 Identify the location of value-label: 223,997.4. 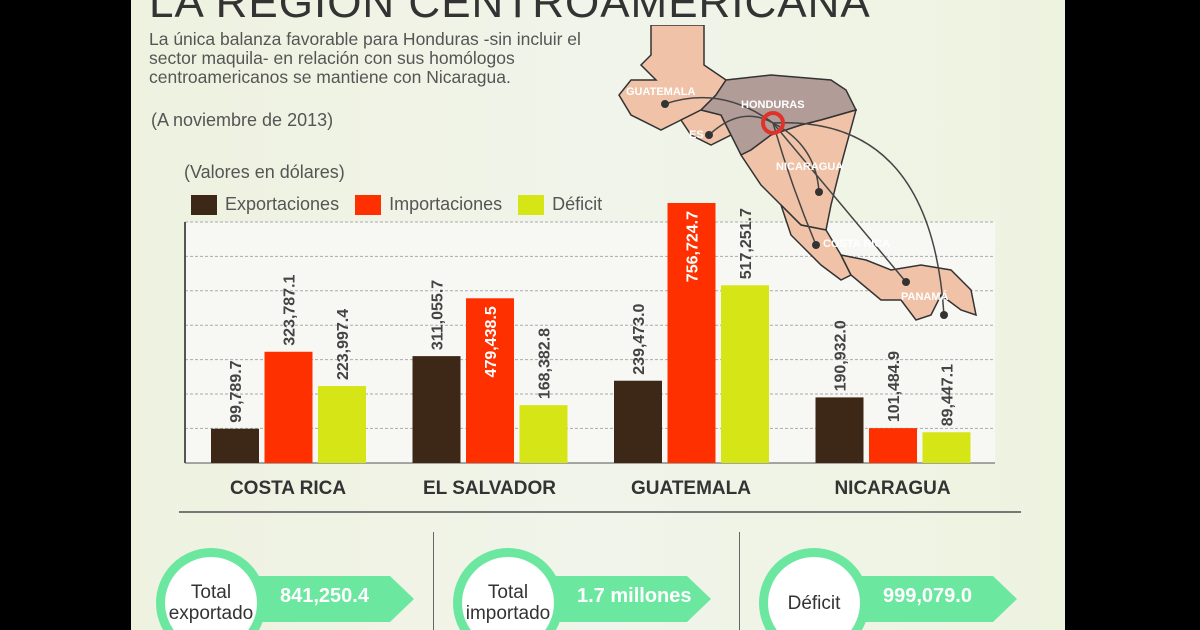
(343, 344).